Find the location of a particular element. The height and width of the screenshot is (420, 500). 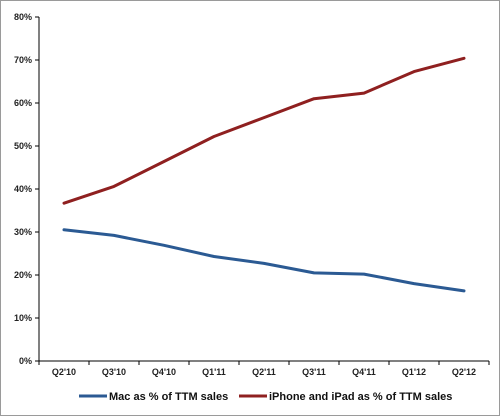

x-tick-label: Q2'10 is located at coordinates (64, 372).